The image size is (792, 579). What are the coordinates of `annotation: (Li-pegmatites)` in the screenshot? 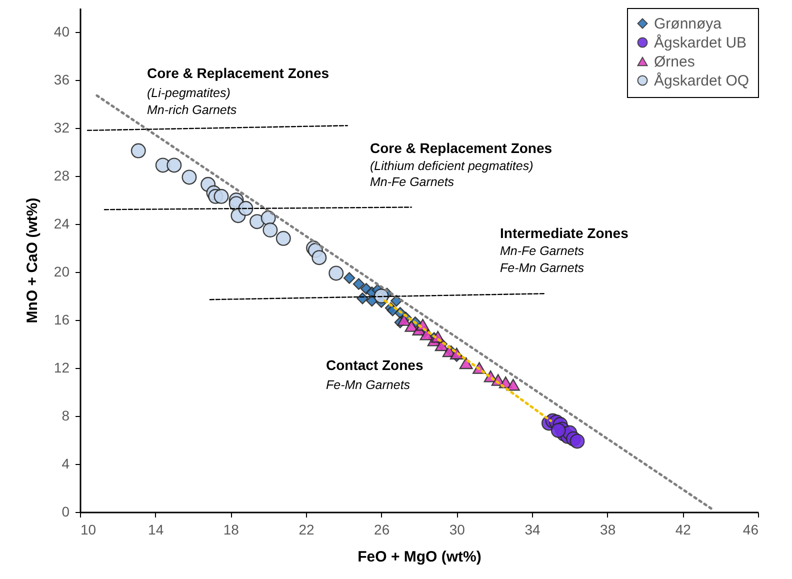 It's located at (188, 93).